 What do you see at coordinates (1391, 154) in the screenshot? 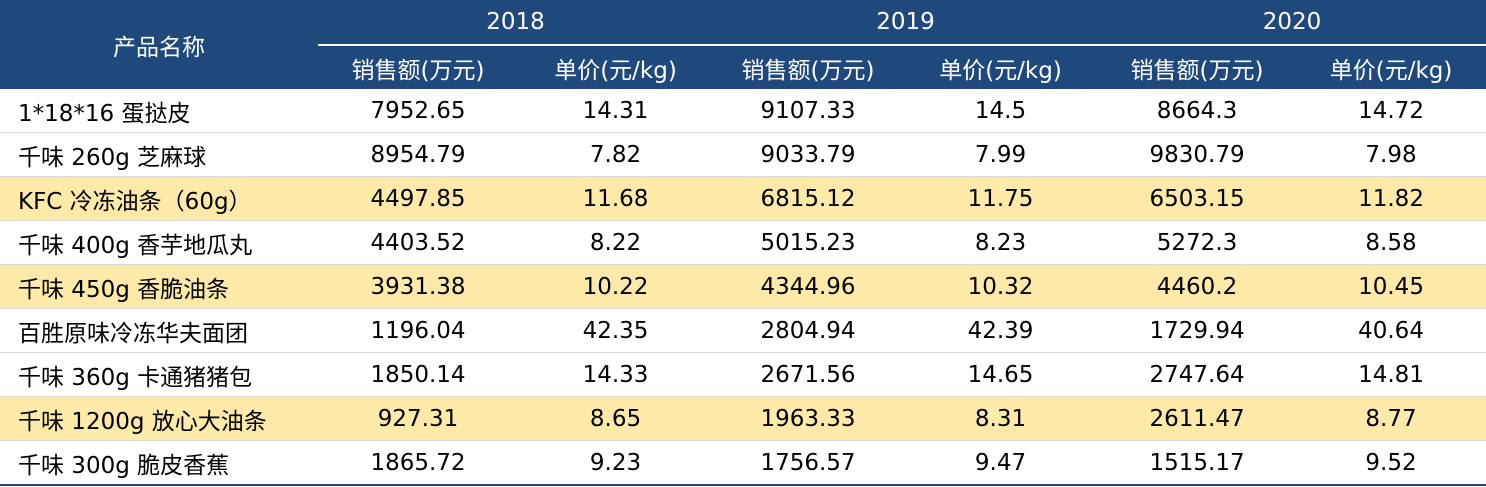
I see `unit-price-cell: 7.98` at bounding box center [1391, 154].